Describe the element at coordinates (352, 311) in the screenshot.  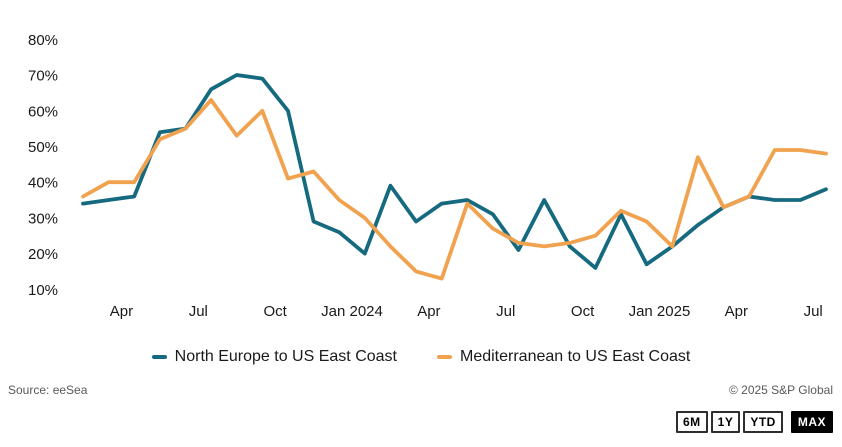
I see `x-axis-tick-jan-2024: Jan 2024` at that location.